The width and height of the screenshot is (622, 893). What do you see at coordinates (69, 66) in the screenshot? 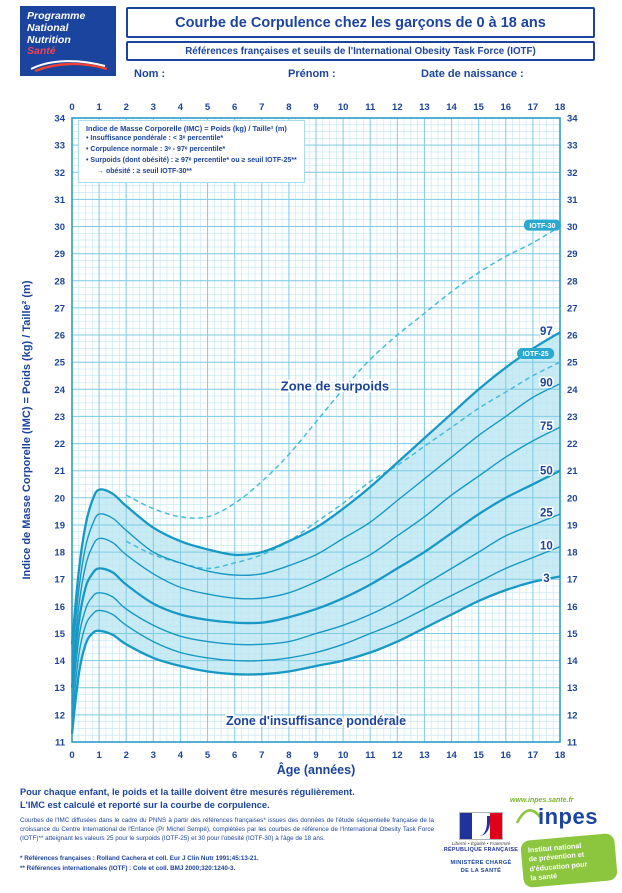
I see `pnns-swoosh-icon` at bounding box center [69, 66].